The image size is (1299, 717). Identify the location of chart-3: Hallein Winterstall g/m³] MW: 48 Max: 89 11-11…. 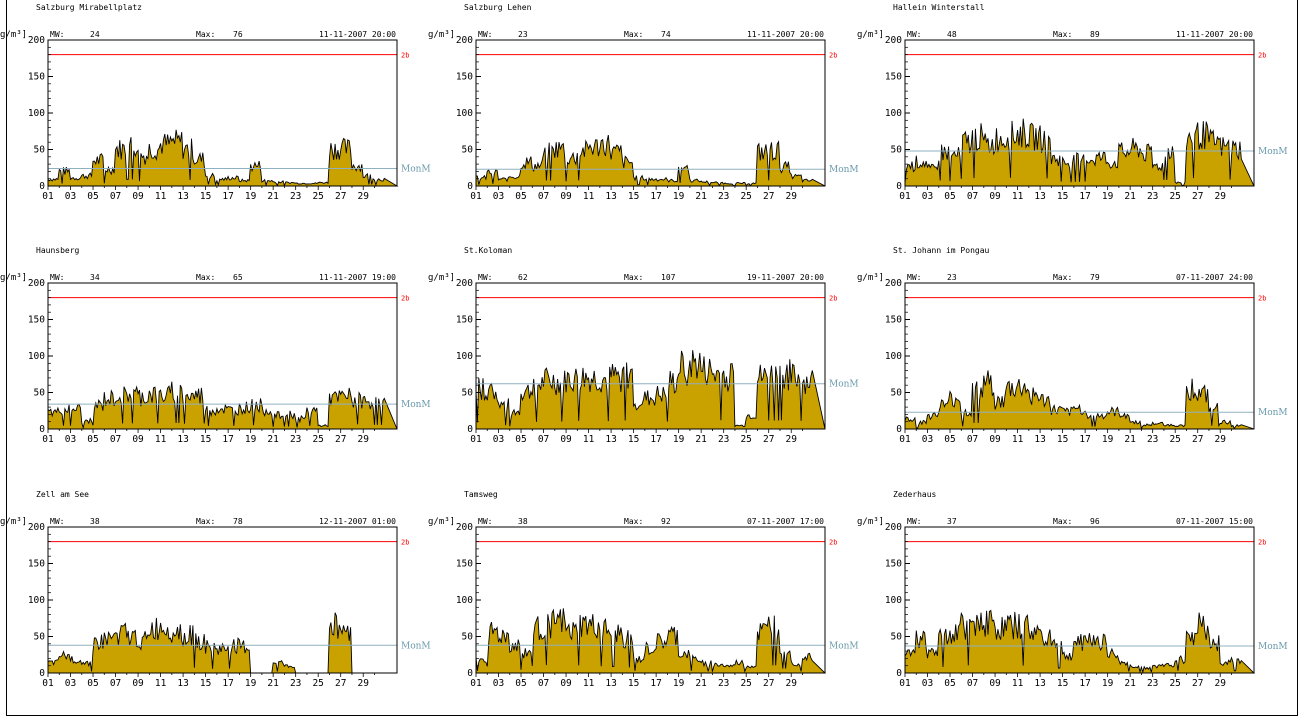
(1072, 102).